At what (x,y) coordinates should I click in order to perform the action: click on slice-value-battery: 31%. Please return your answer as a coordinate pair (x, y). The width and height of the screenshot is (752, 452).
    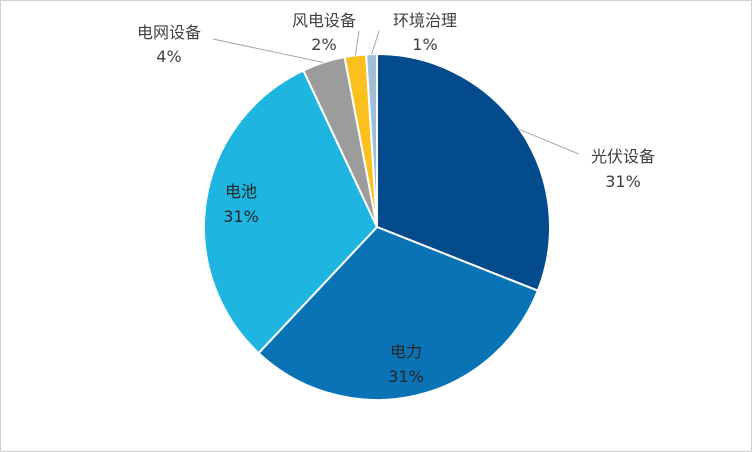
    Looking at the image, I should click on (241, 216).